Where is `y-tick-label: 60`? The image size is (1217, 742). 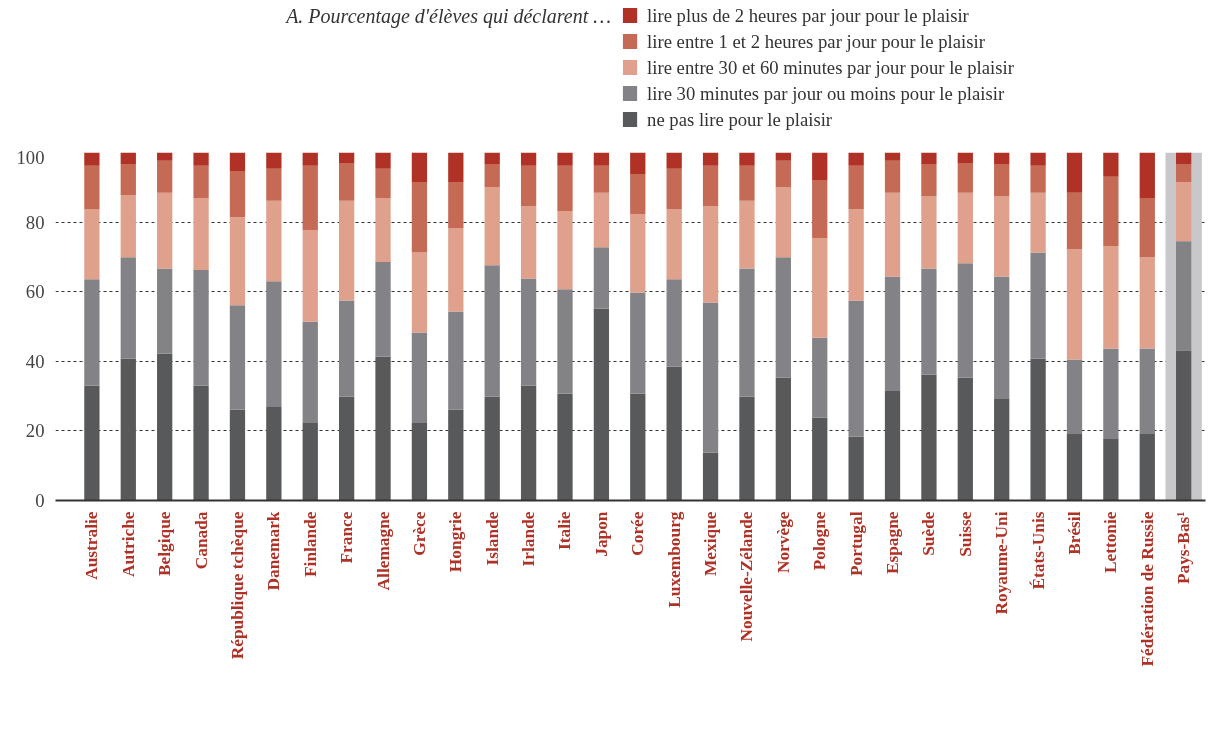
y-tick-label: 60 is located at coordinates (35, 292).